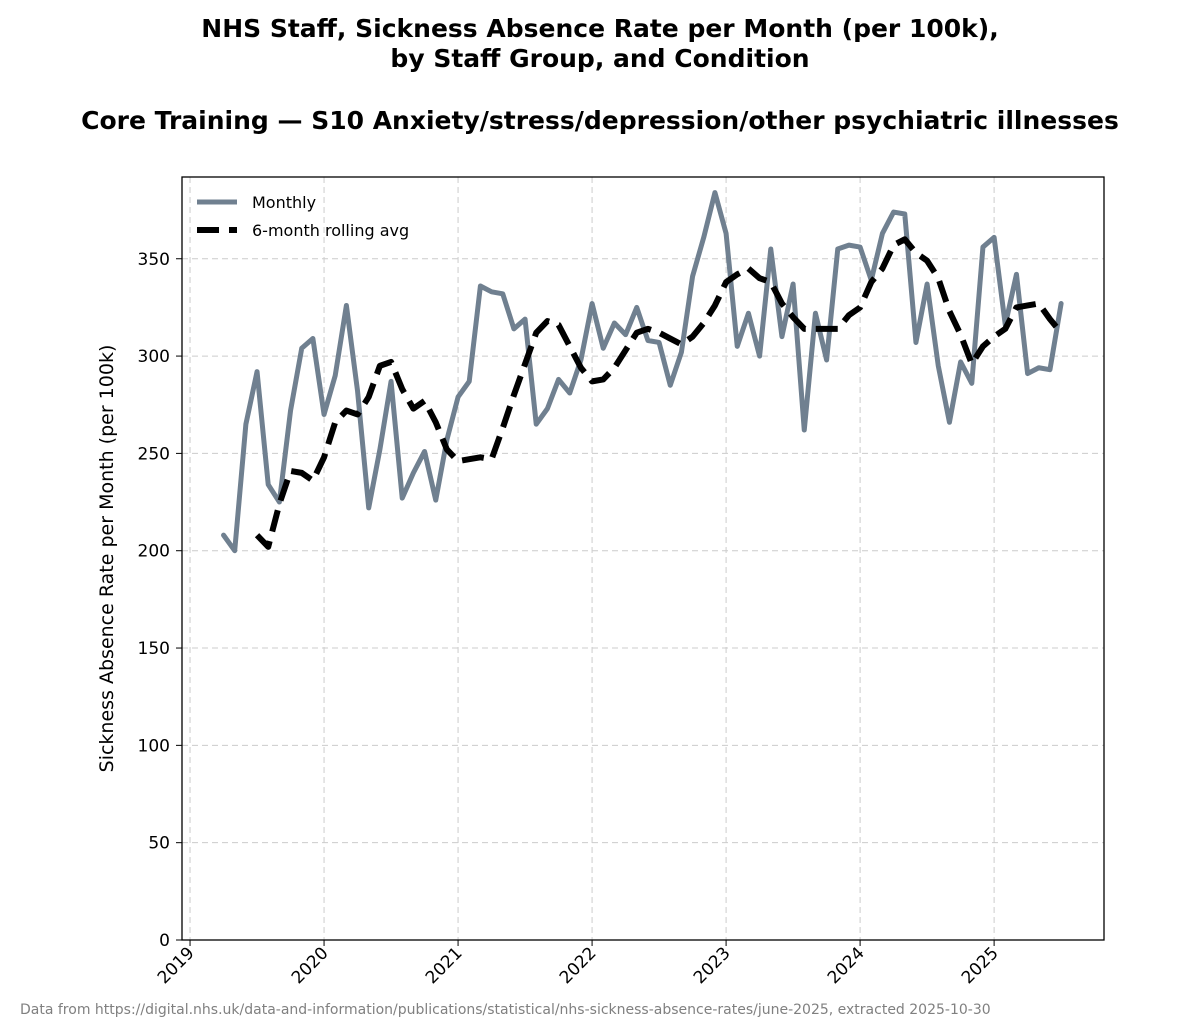 This screenshot has height=1035, width=1200. What do you see at coordinates (154, 552) in the screenshot?
I see `y-tick-label: 200` at bounding box center [154, 552].